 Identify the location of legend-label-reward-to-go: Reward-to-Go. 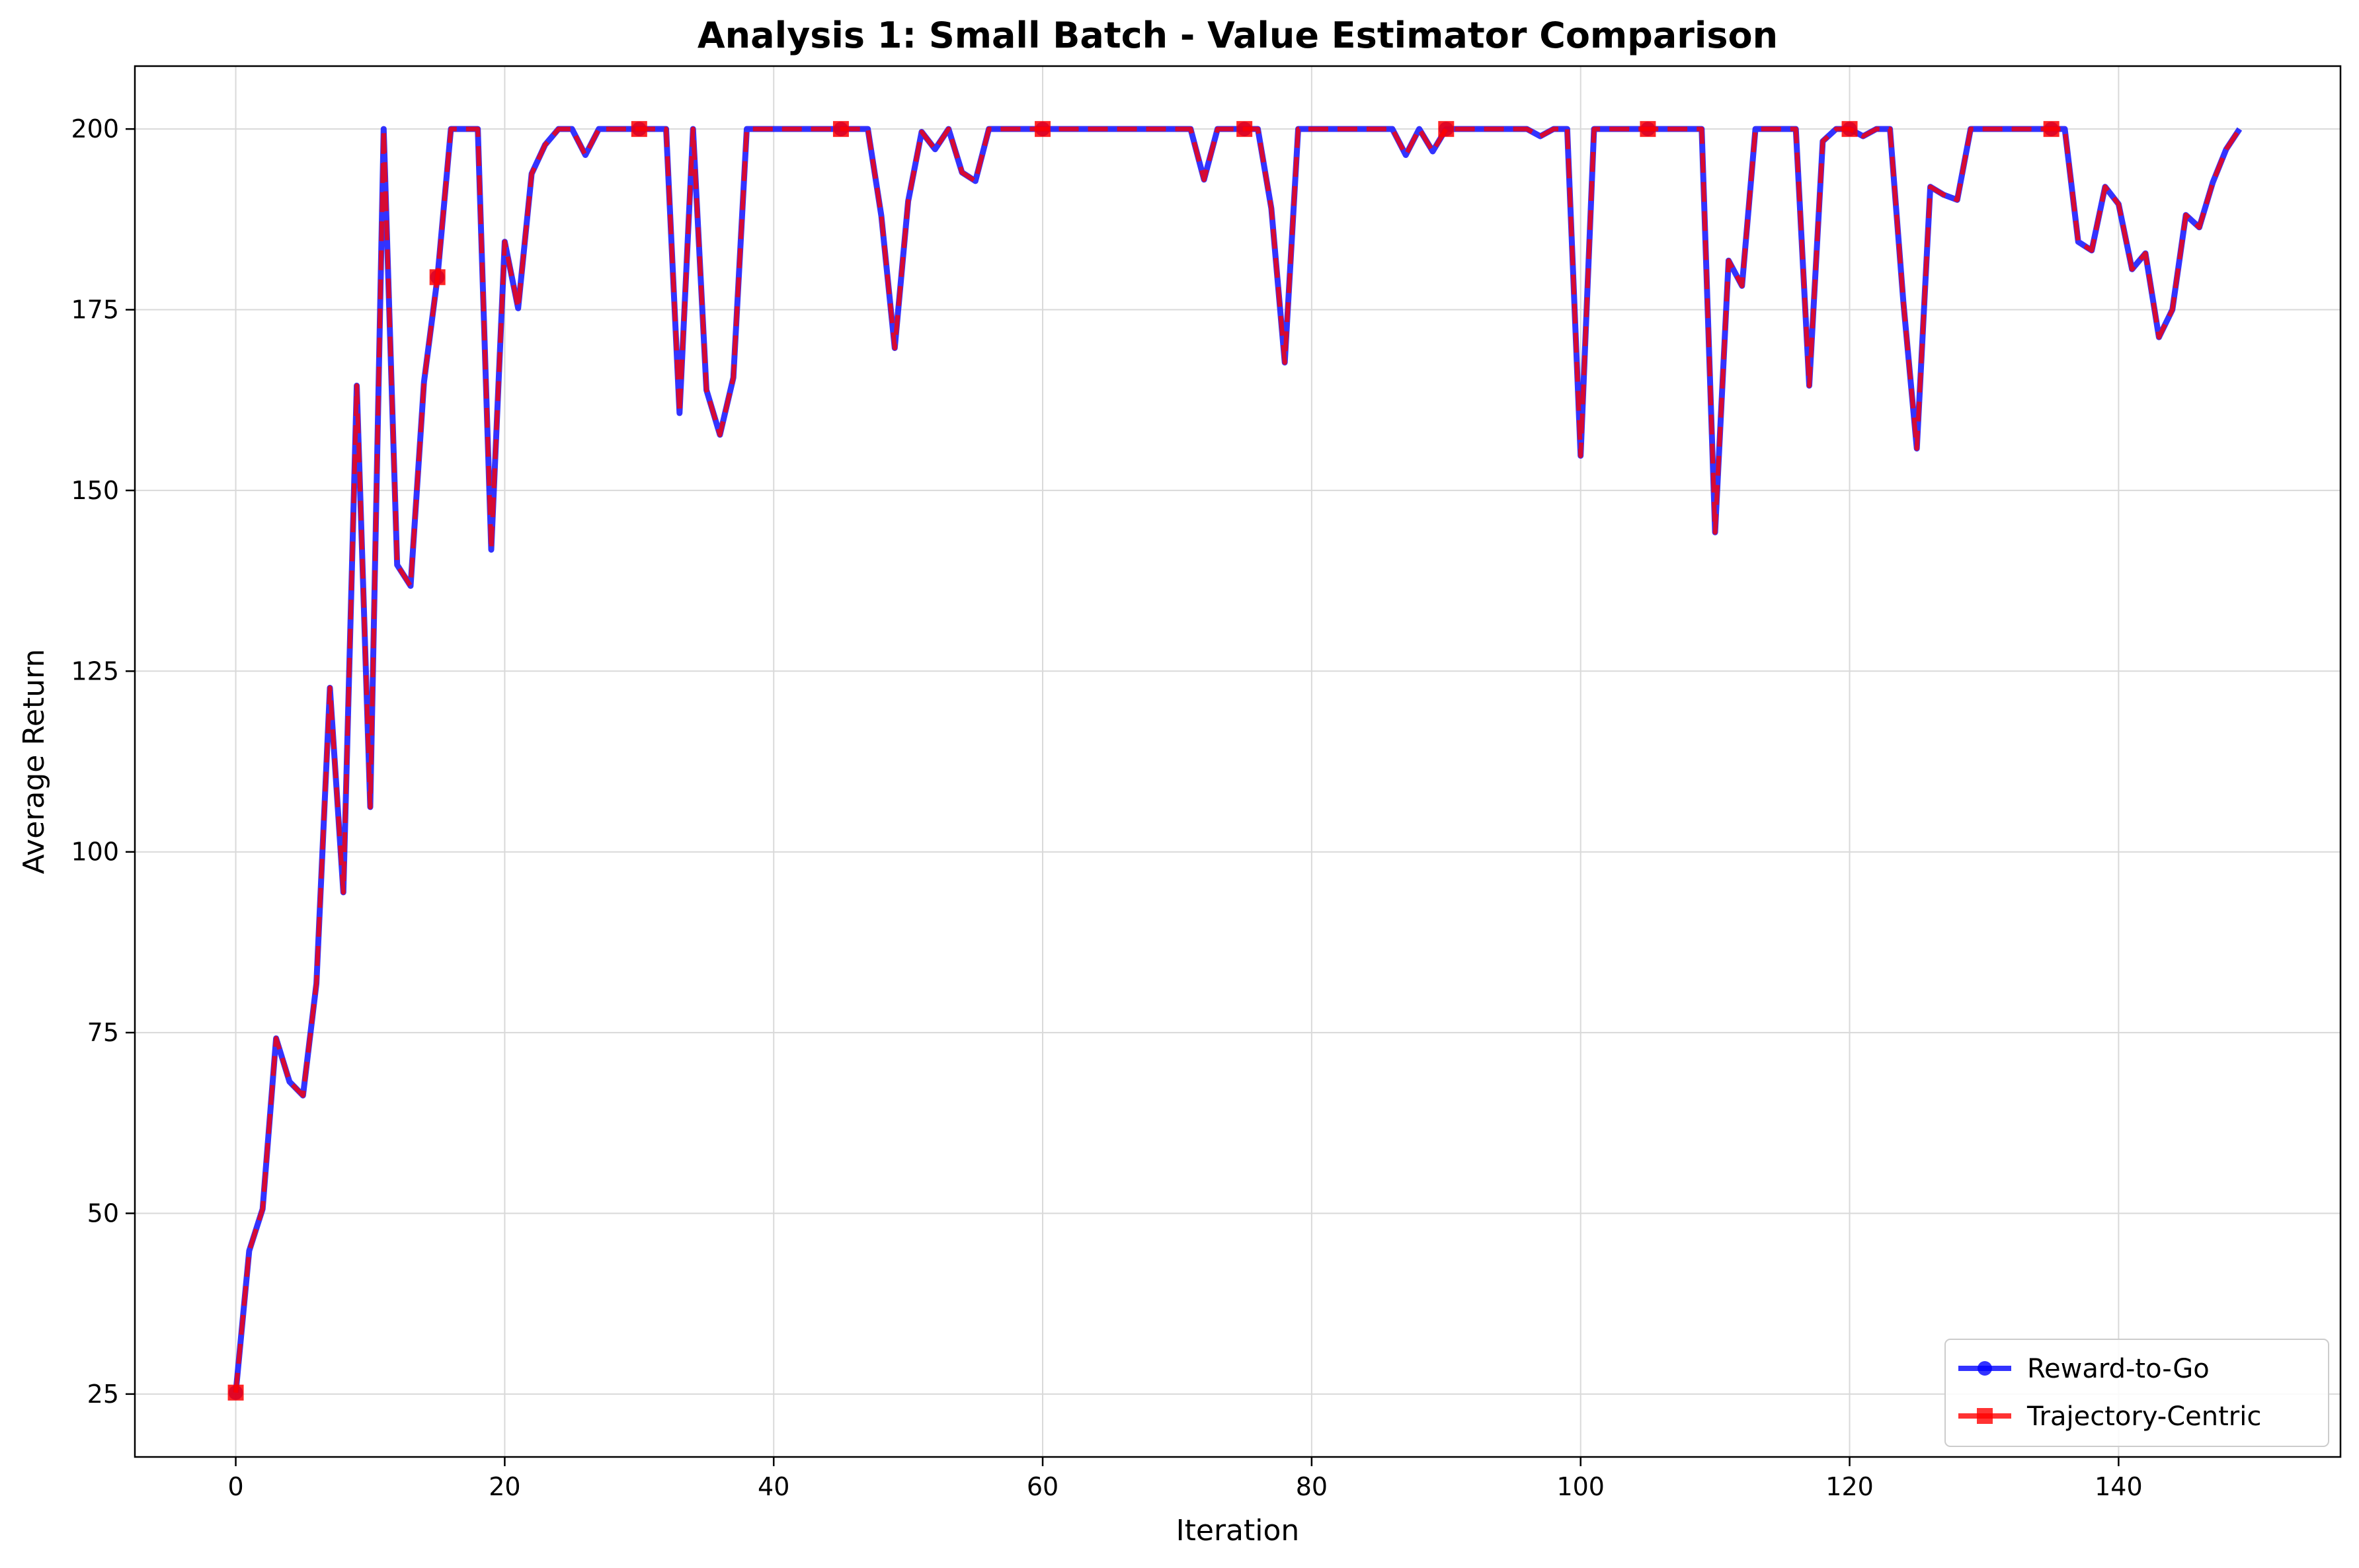
(2118, 1369).